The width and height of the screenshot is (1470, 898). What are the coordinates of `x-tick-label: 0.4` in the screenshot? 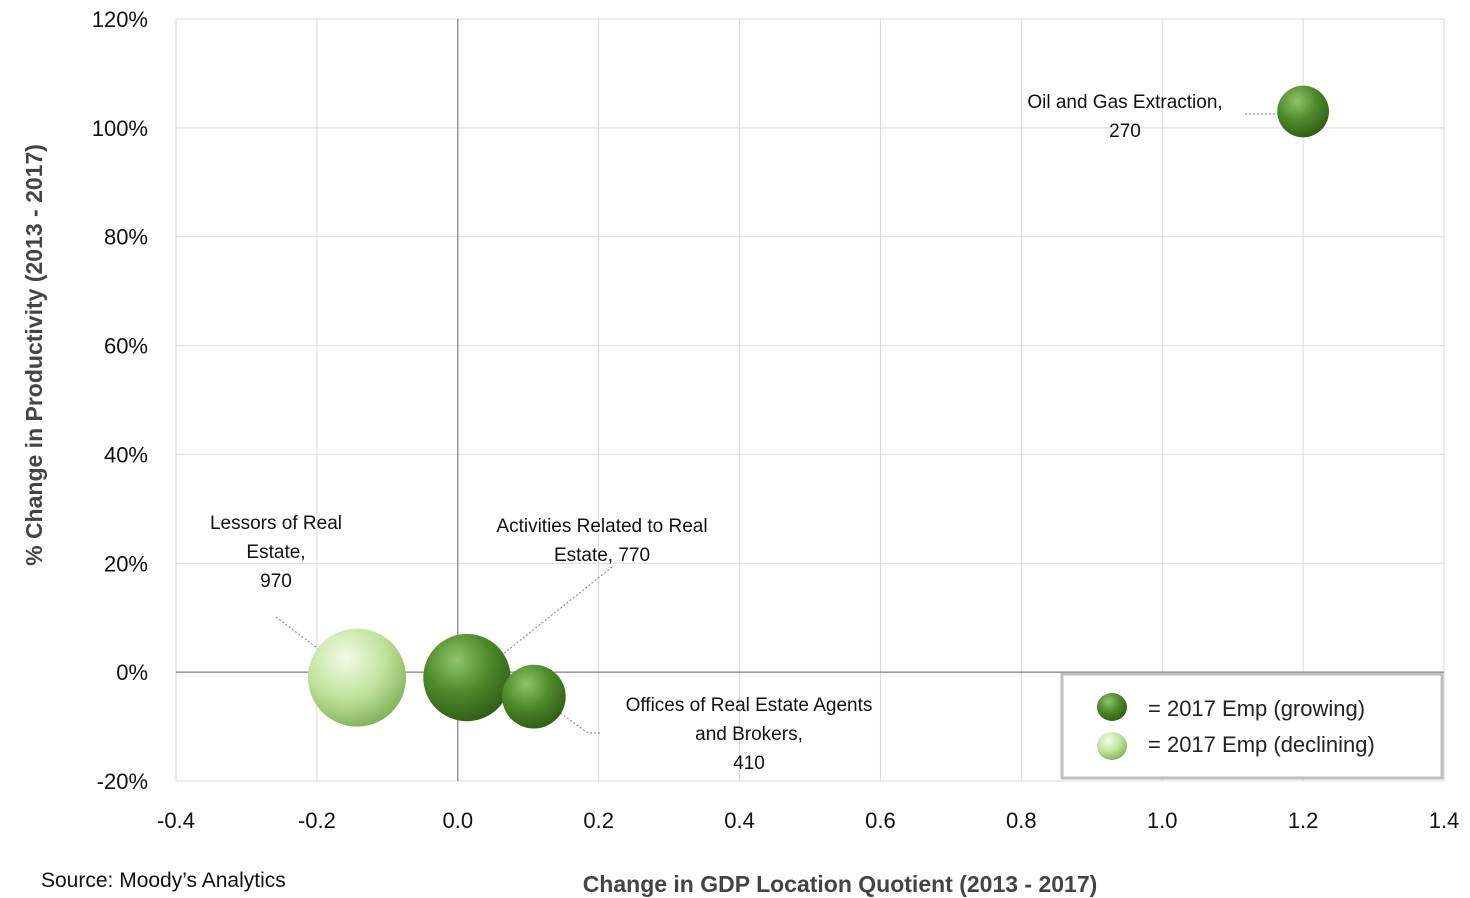 It's located at (739, 820).